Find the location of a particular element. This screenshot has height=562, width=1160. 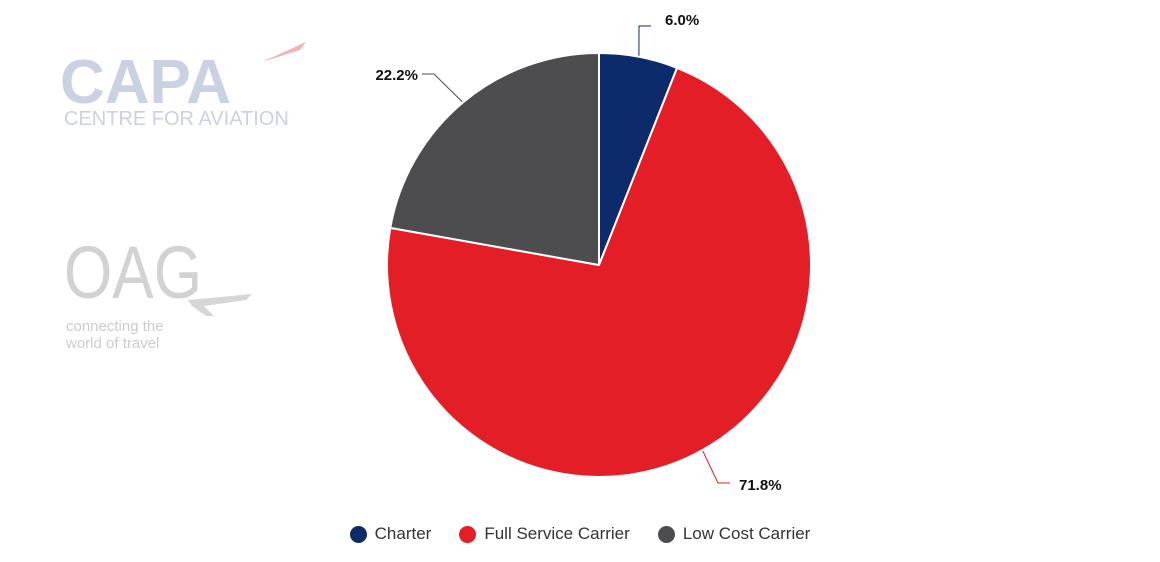

legend-label-low-cost-carrier: Low Cost Carrier is located at coordinates (746, 533).